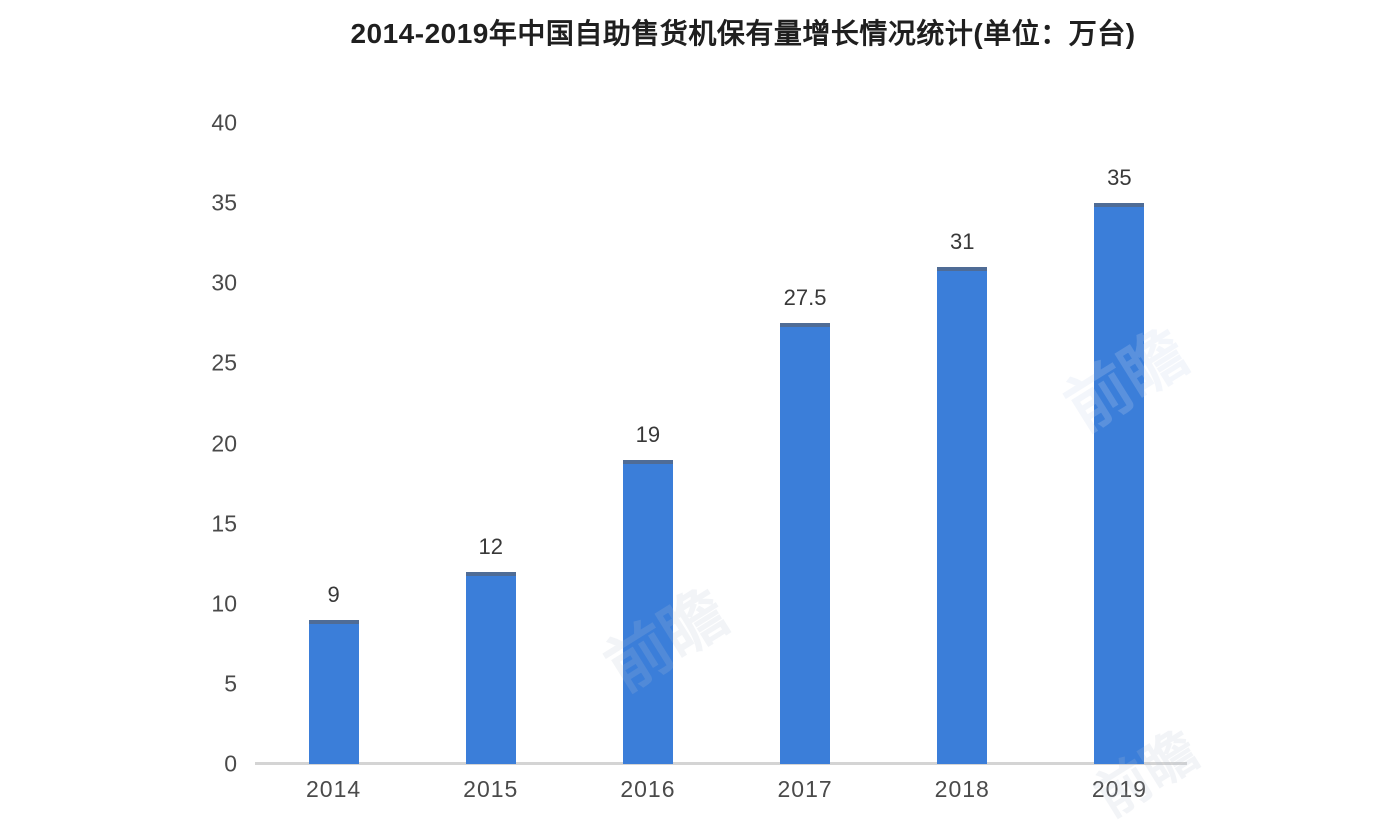  Describe the element at coordinates (805, 789) in the screenshot. I see `x-tick-label: 2017` at that location.